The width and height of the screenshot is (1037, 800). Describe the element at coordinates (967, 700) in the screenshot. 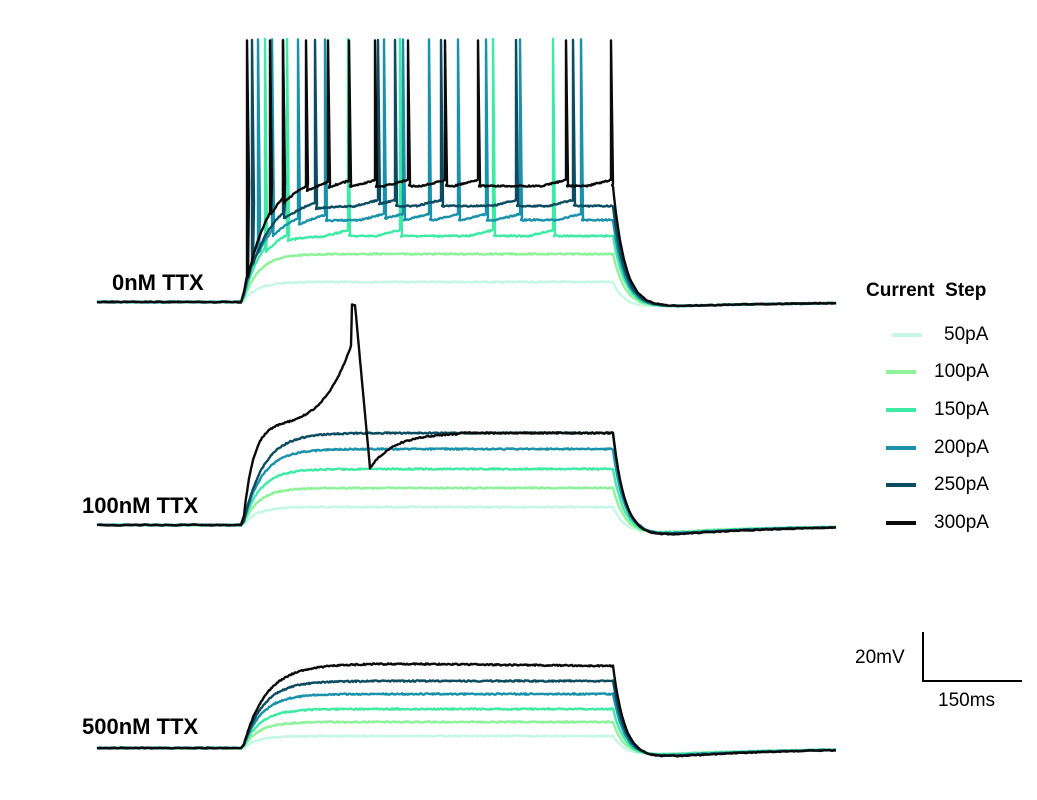

I see `scale-bar-time-label: 150ms` at that location.